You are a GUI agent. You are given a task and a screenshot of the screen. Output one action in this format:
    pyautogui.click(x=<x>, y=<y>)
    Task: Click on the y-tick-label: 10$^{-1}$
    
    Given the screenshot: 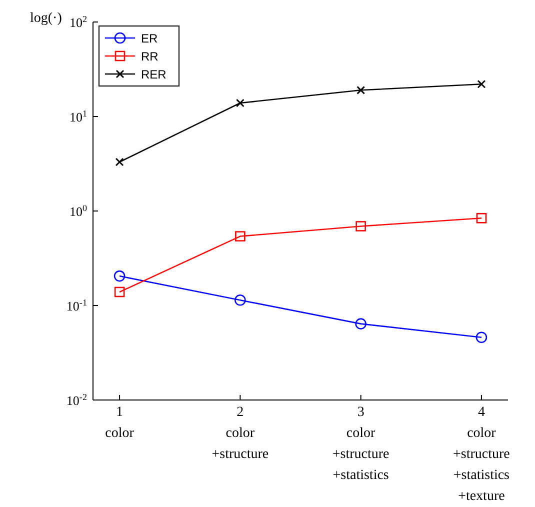 What is the action you would take?
    pyautogui.click(x=76, y=306)
    